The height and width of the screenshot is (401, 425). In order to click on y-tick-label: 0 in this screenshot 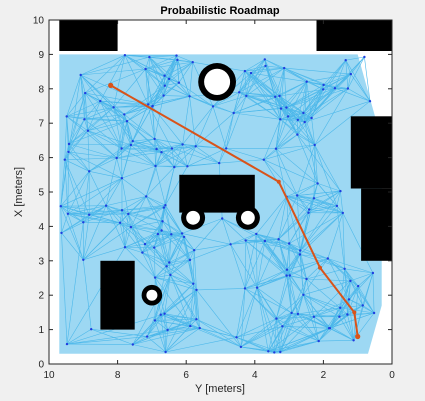, I will do `click(41, 365)`.